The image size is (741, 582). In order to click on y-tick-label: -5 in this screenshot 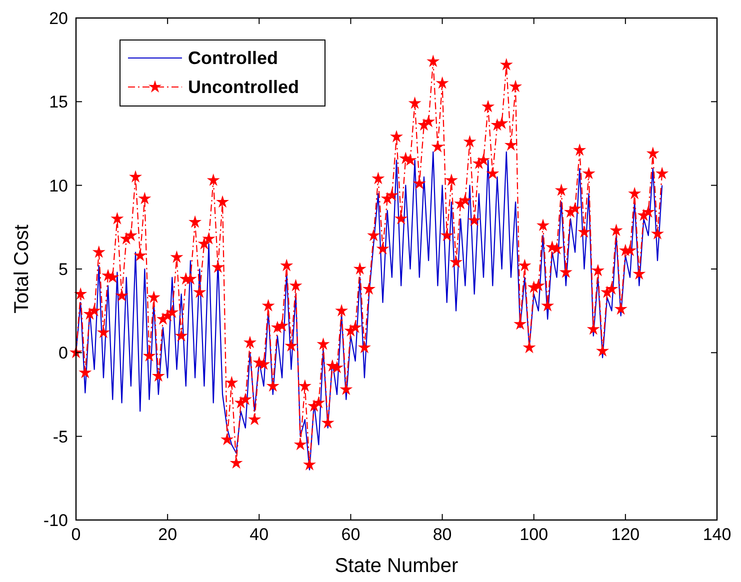, I will do `click(60, 436)`.